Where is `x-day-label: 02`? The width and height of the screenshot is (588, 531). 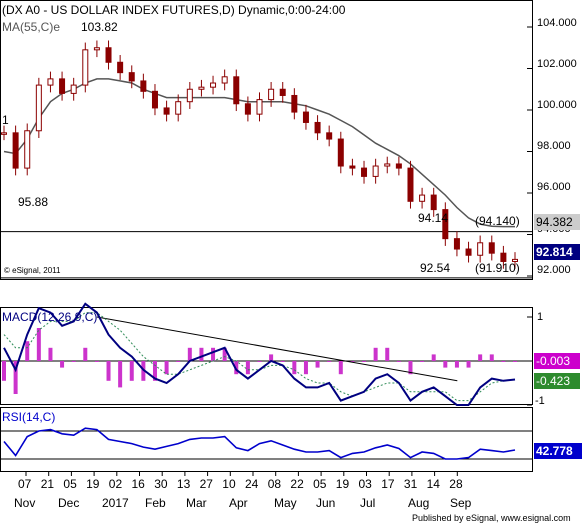
x-day-label: 02 is located at coordinates (115, 484).